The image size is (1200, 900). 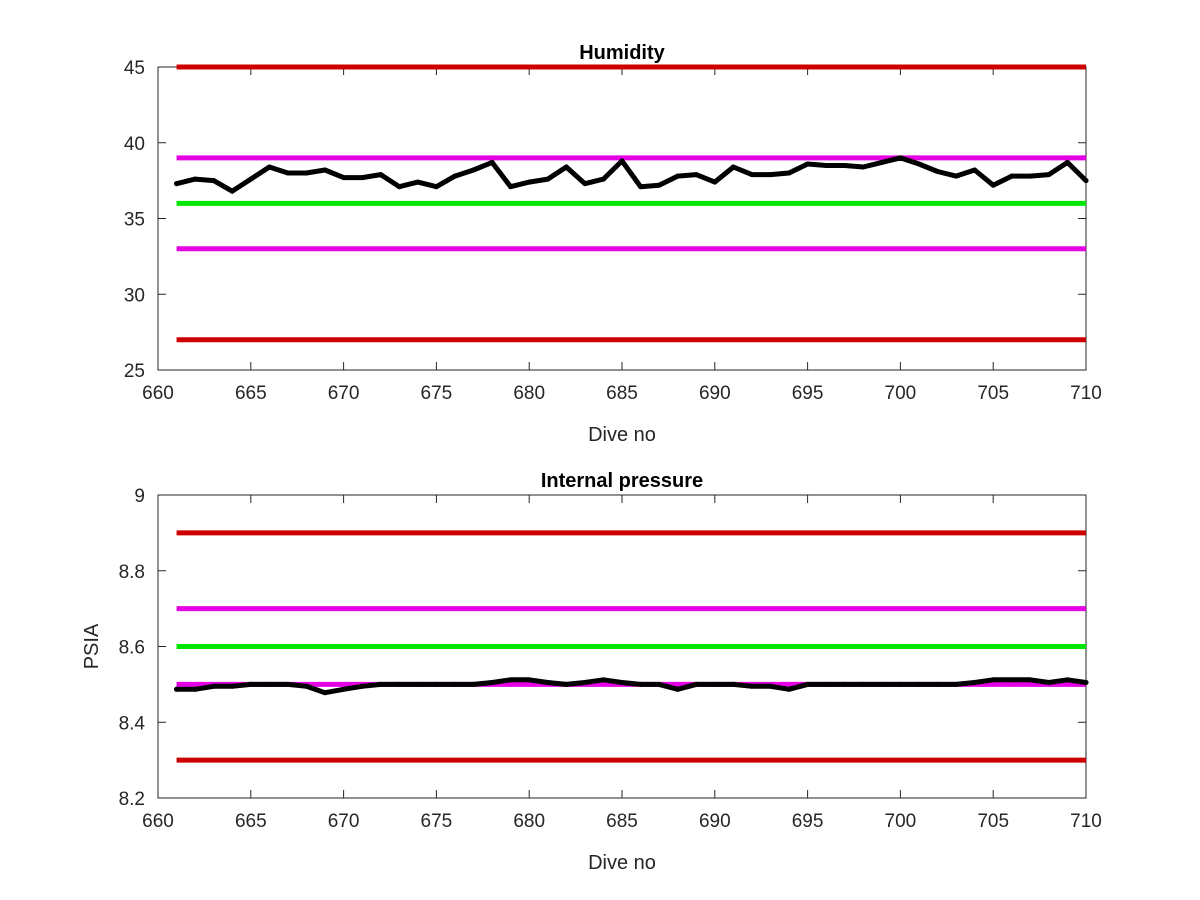 What do you see at coordinates (92, 646) in the screenshot?
I see `y-axis-label: PSIA` at bounding box center [92, 646].